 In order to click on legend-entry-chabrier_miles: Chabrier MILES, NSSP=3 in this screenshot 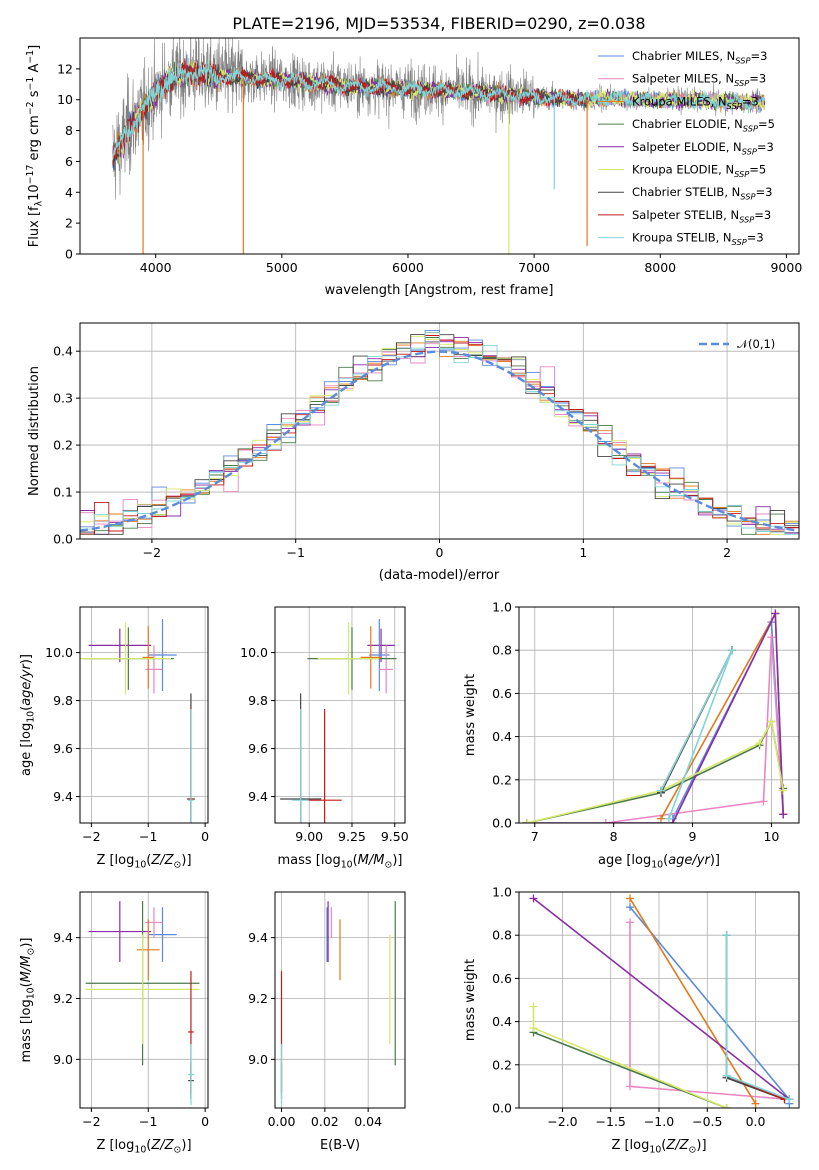, I will do `click(699, 57)`.